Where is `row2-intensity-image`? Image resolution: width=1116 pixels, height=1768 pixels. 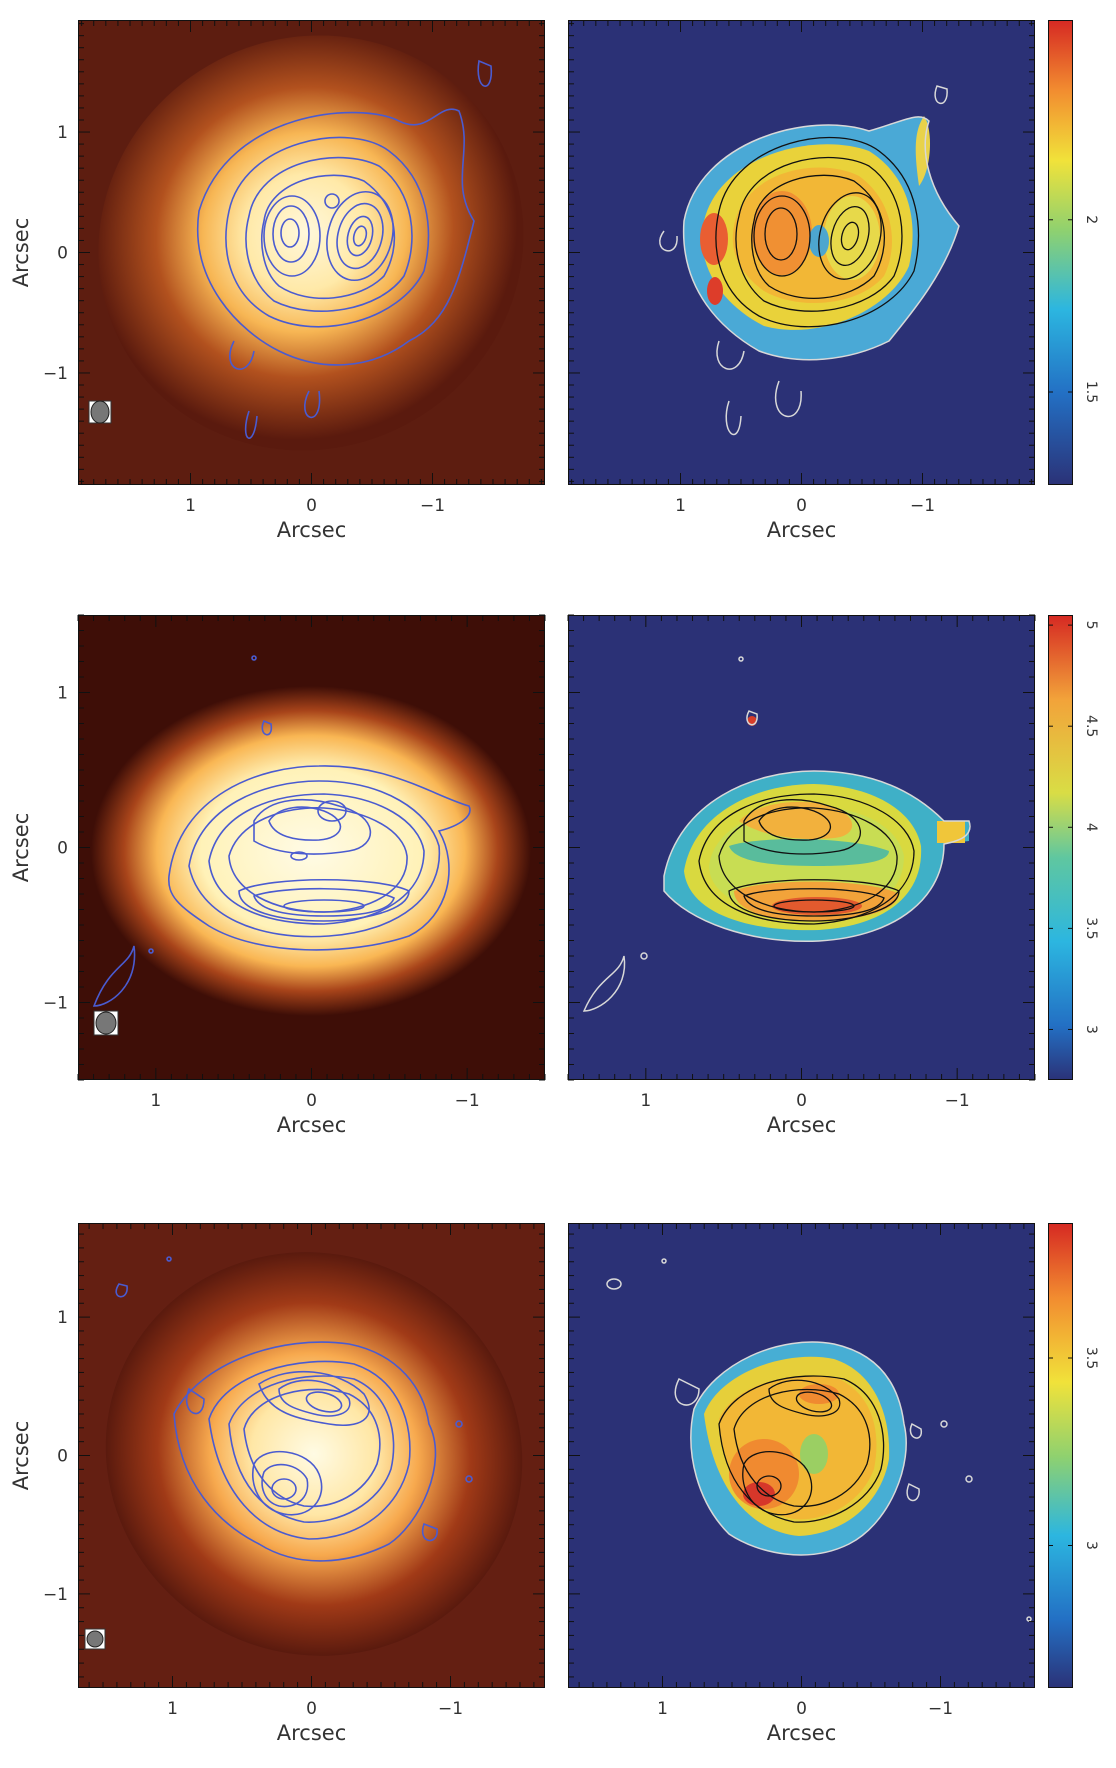 row2-intensity-image is located at coordinates (311, 847).